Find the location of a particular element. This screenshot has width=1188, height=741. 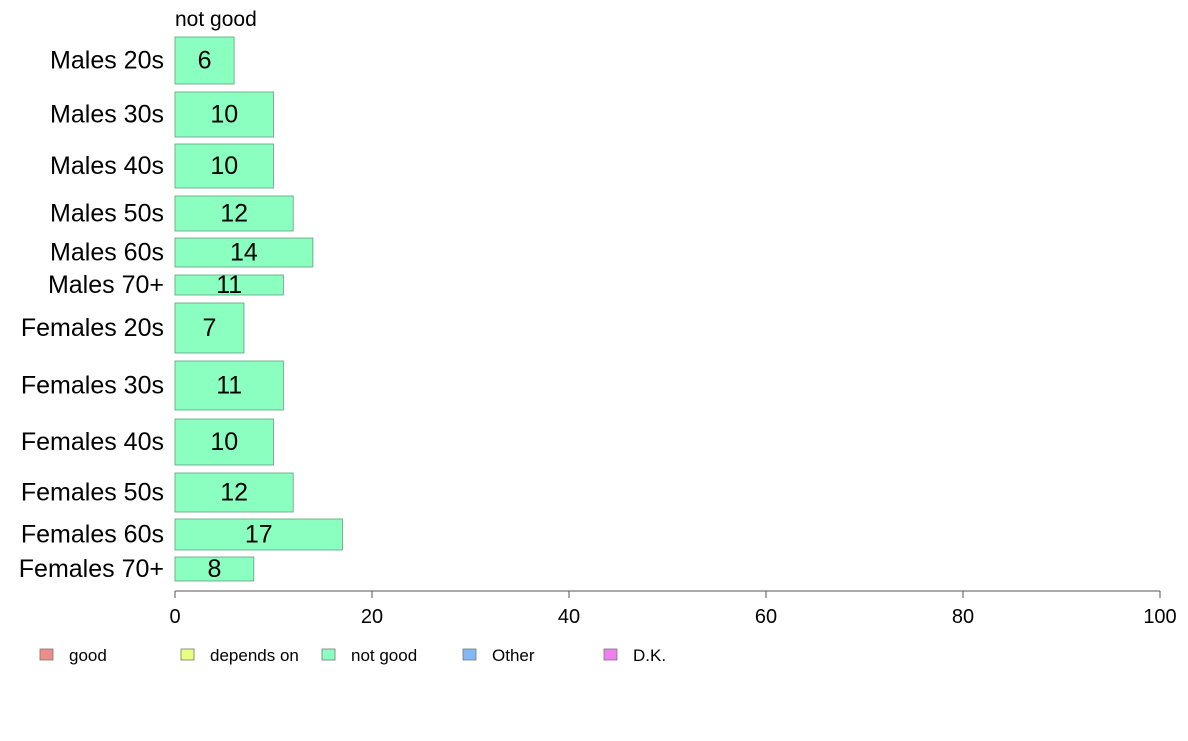

x-tick-label: 40 is located at coordinates (569, 617).